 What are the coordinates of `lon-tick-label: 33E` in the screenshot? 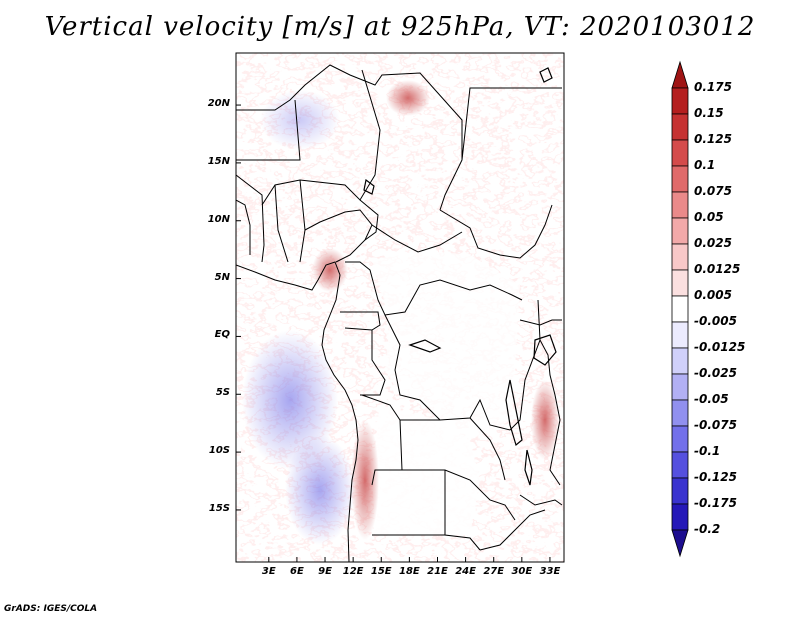 It's located at (550, 571).